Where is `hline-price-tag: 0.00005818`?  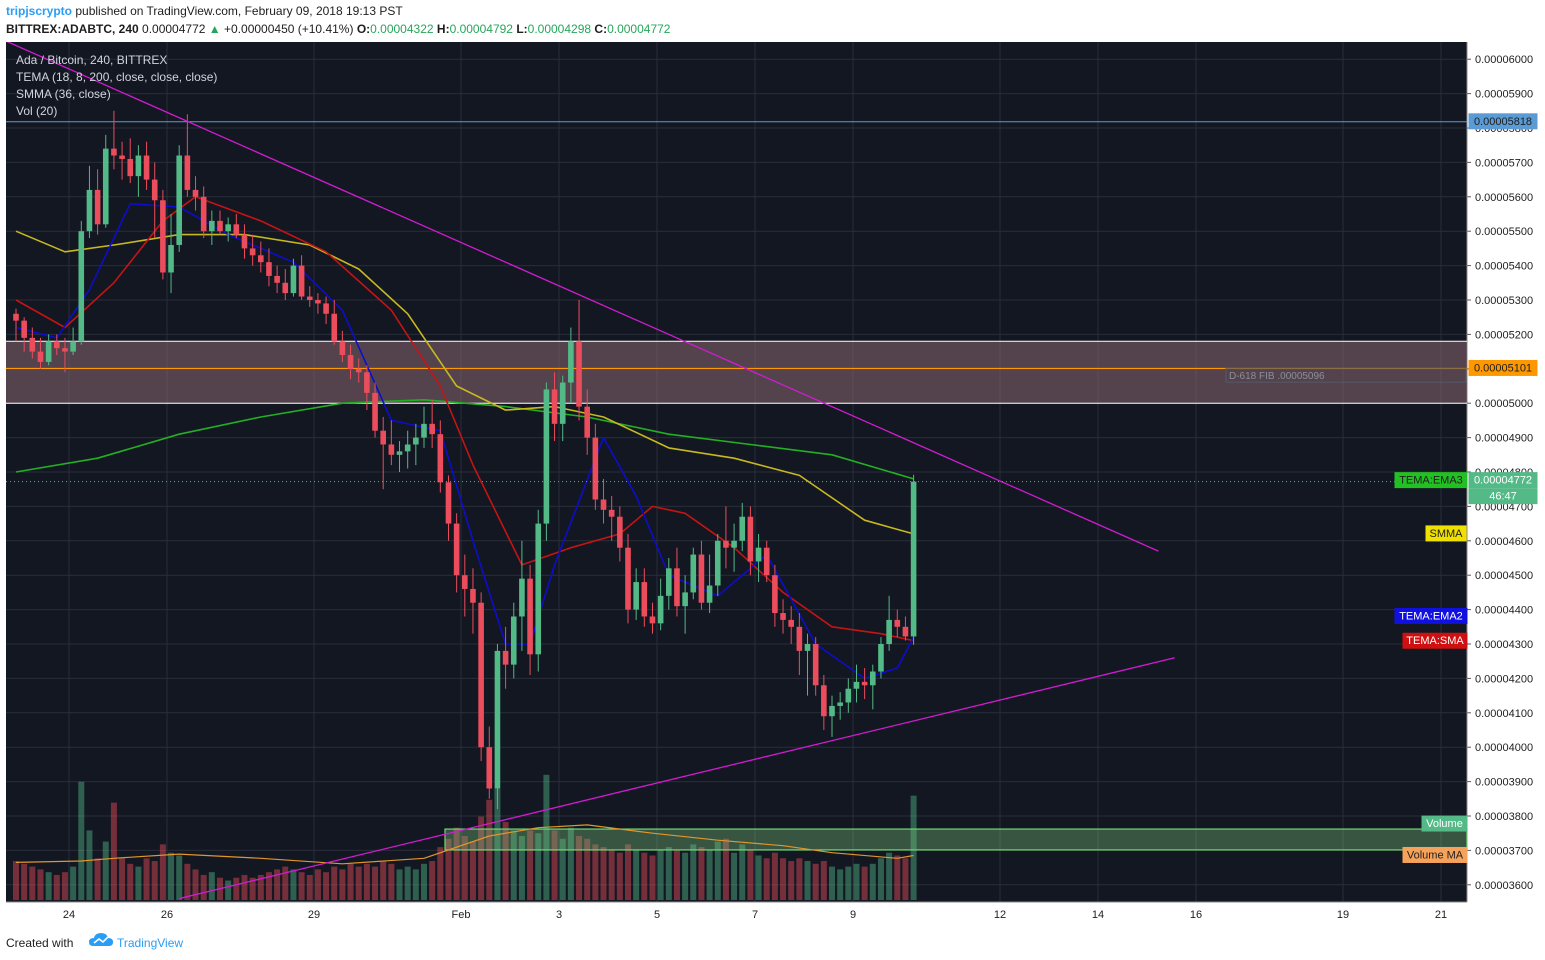 hline-price-tag: 0.00005818 is located at coordinates (1503, 122).